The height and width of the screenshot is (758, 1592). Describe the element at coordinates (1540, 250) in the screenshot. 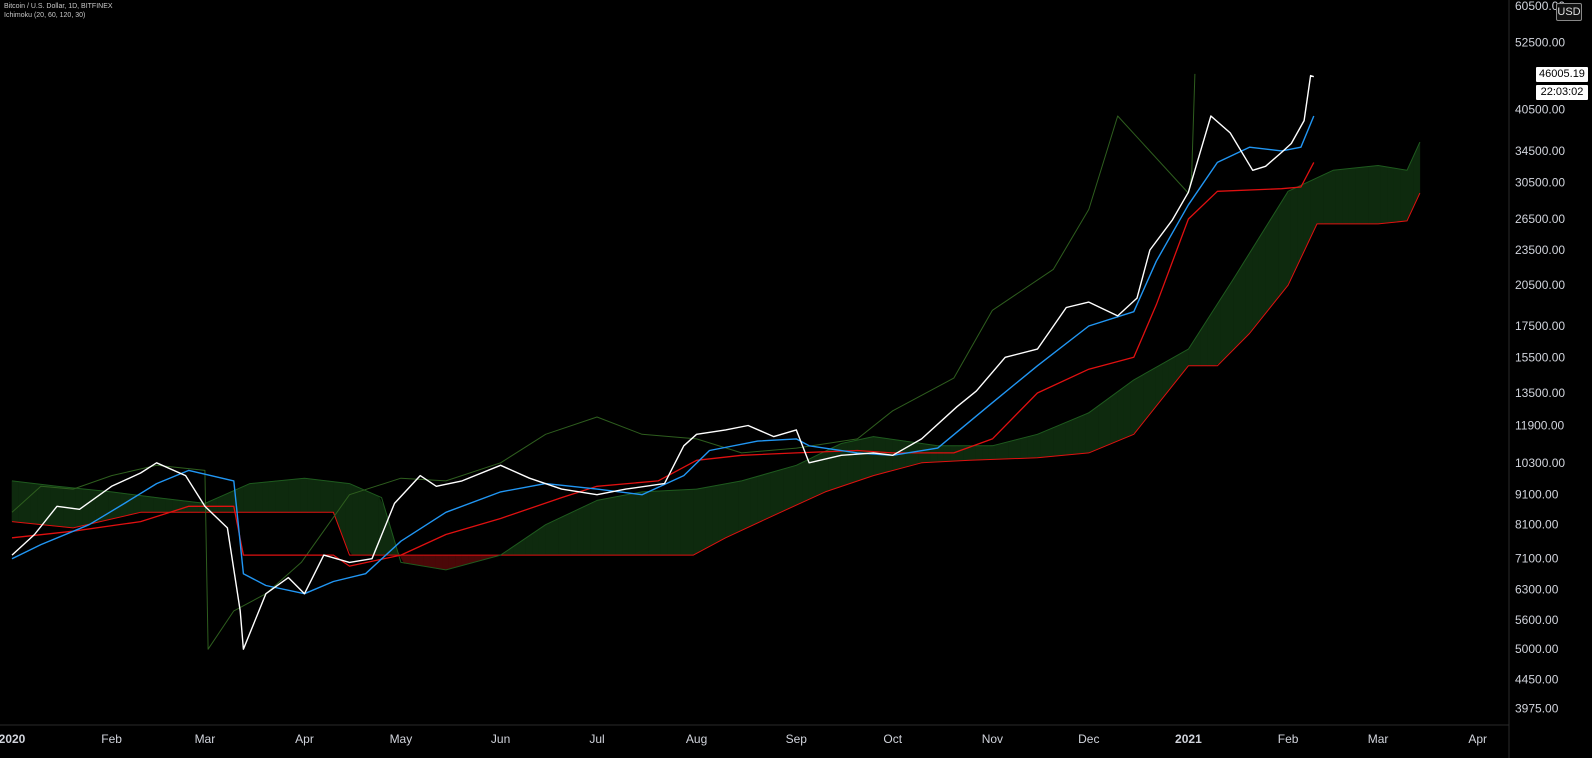

I see `y-tick-label: 23500.00` at that location.